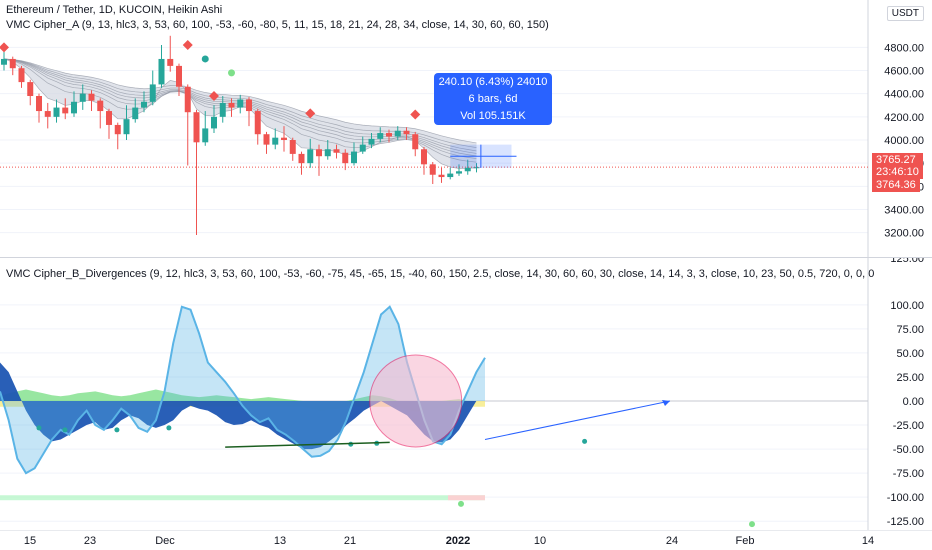  I want to click on pane-separator, so click(466, 257).